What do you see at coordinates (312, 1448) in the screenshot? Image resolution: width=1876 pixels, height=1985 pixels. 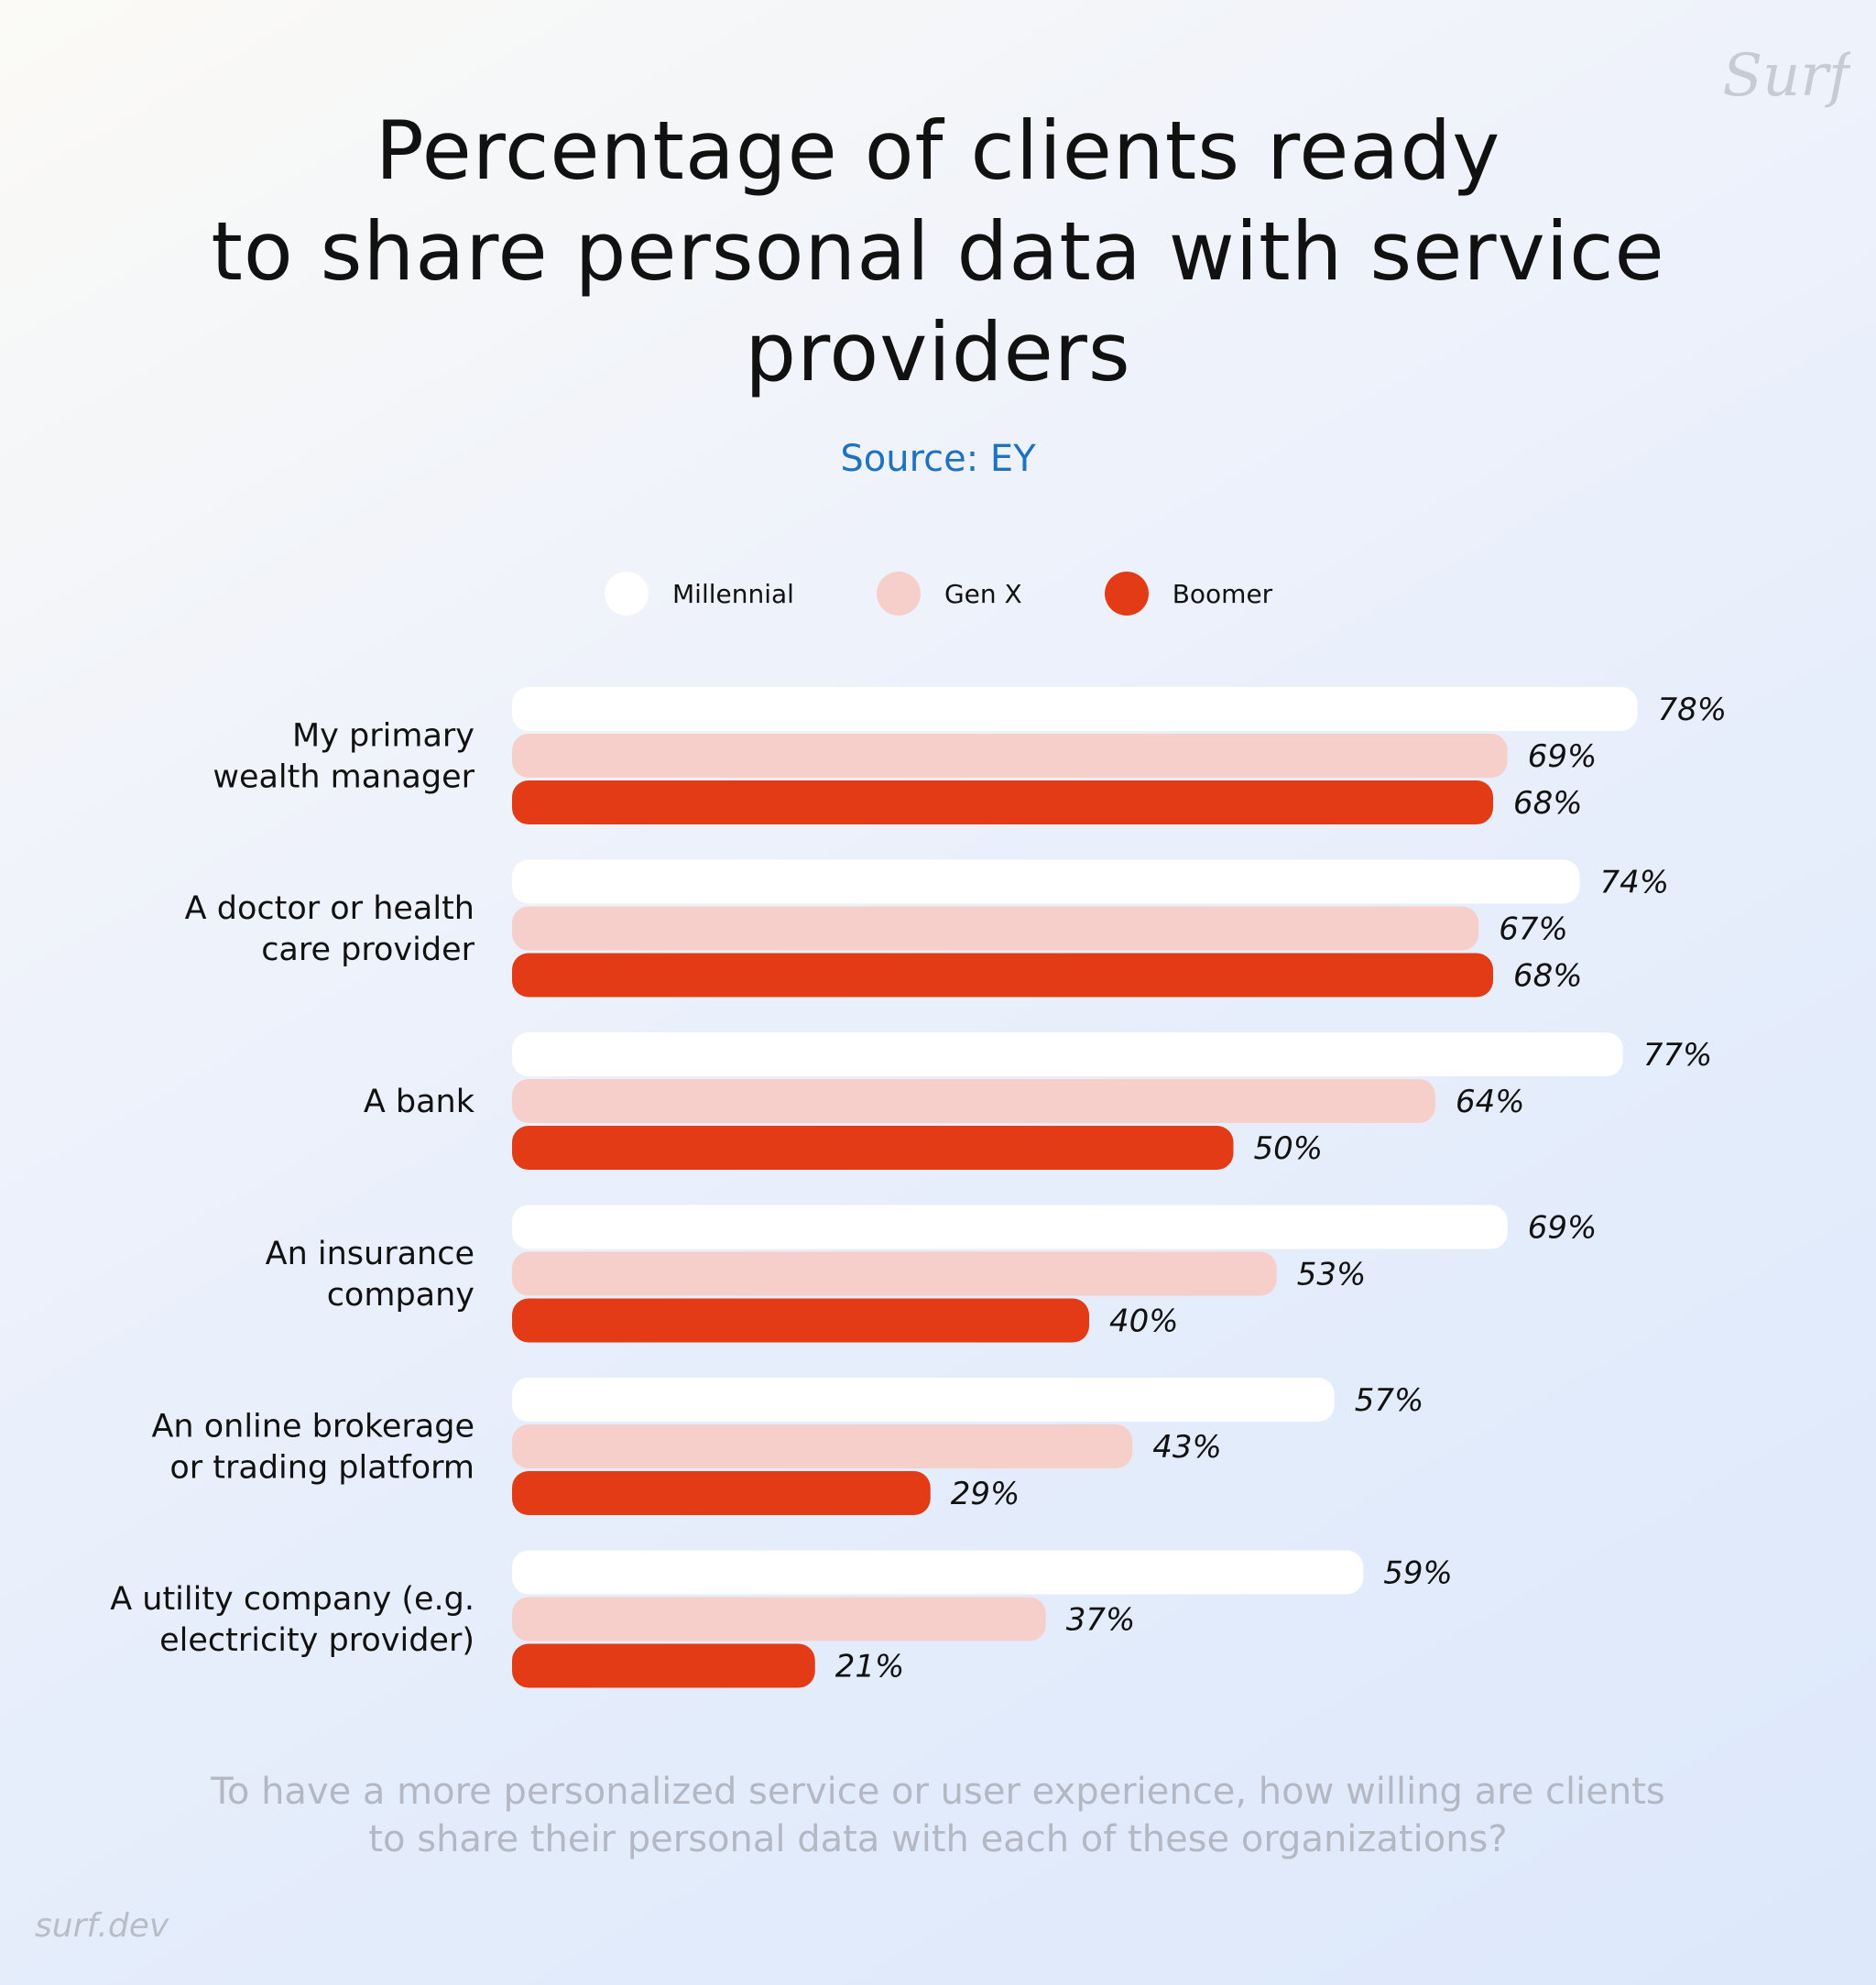 I see `category-label: An online brokerage or trading platform` at bounding box center [312, 1448].